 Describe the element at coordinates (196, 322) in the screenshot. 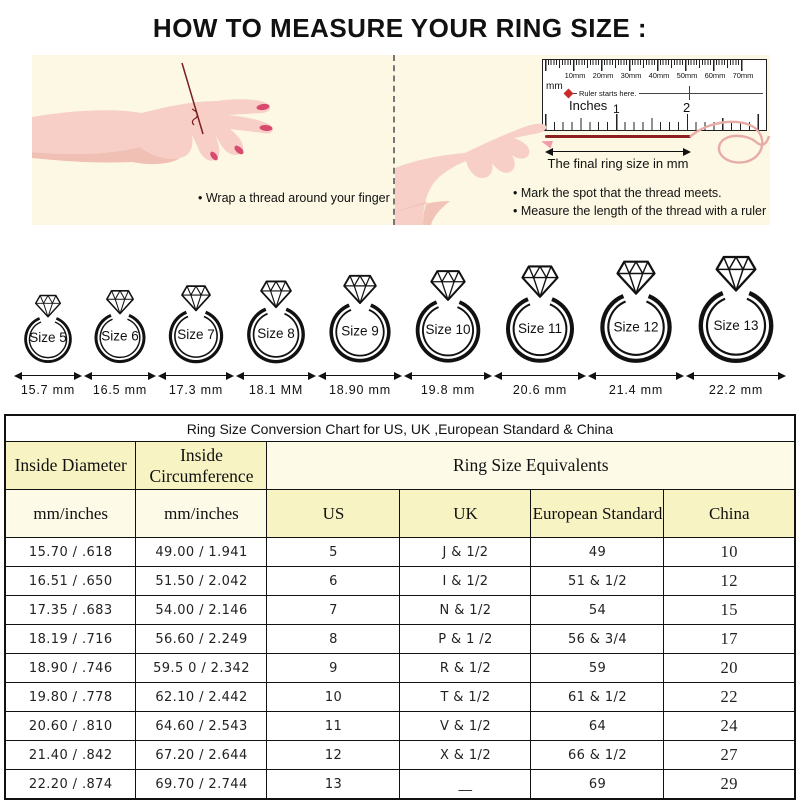

I see `diamond-ring-icon: Size 7` at that location.